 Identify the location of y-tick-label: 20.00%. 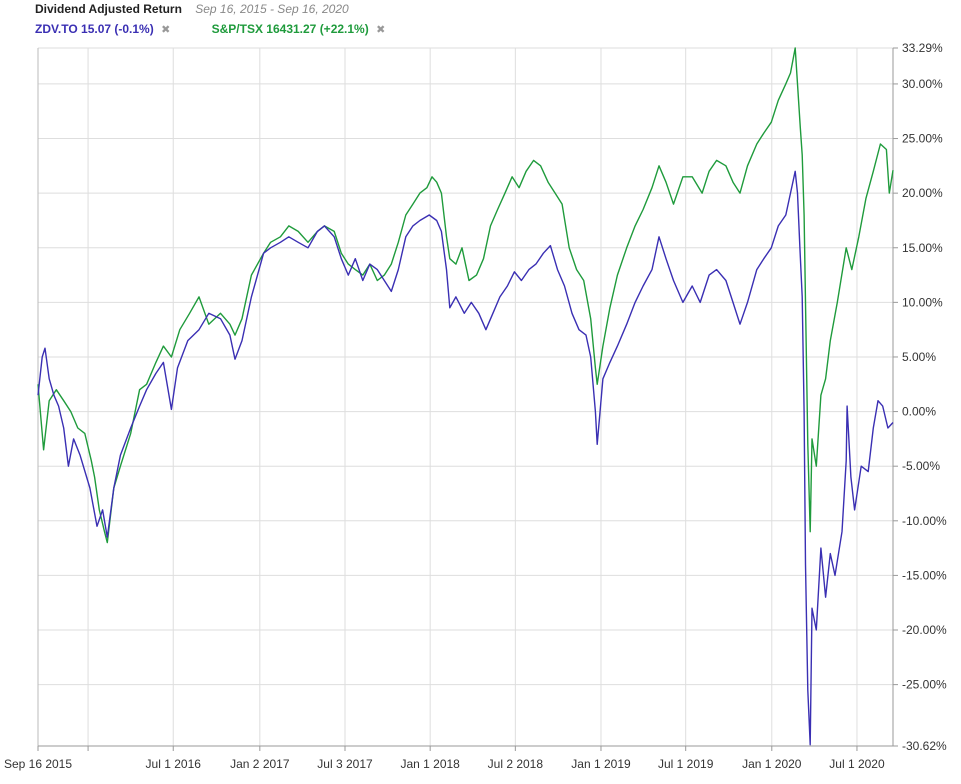
(922, 193).